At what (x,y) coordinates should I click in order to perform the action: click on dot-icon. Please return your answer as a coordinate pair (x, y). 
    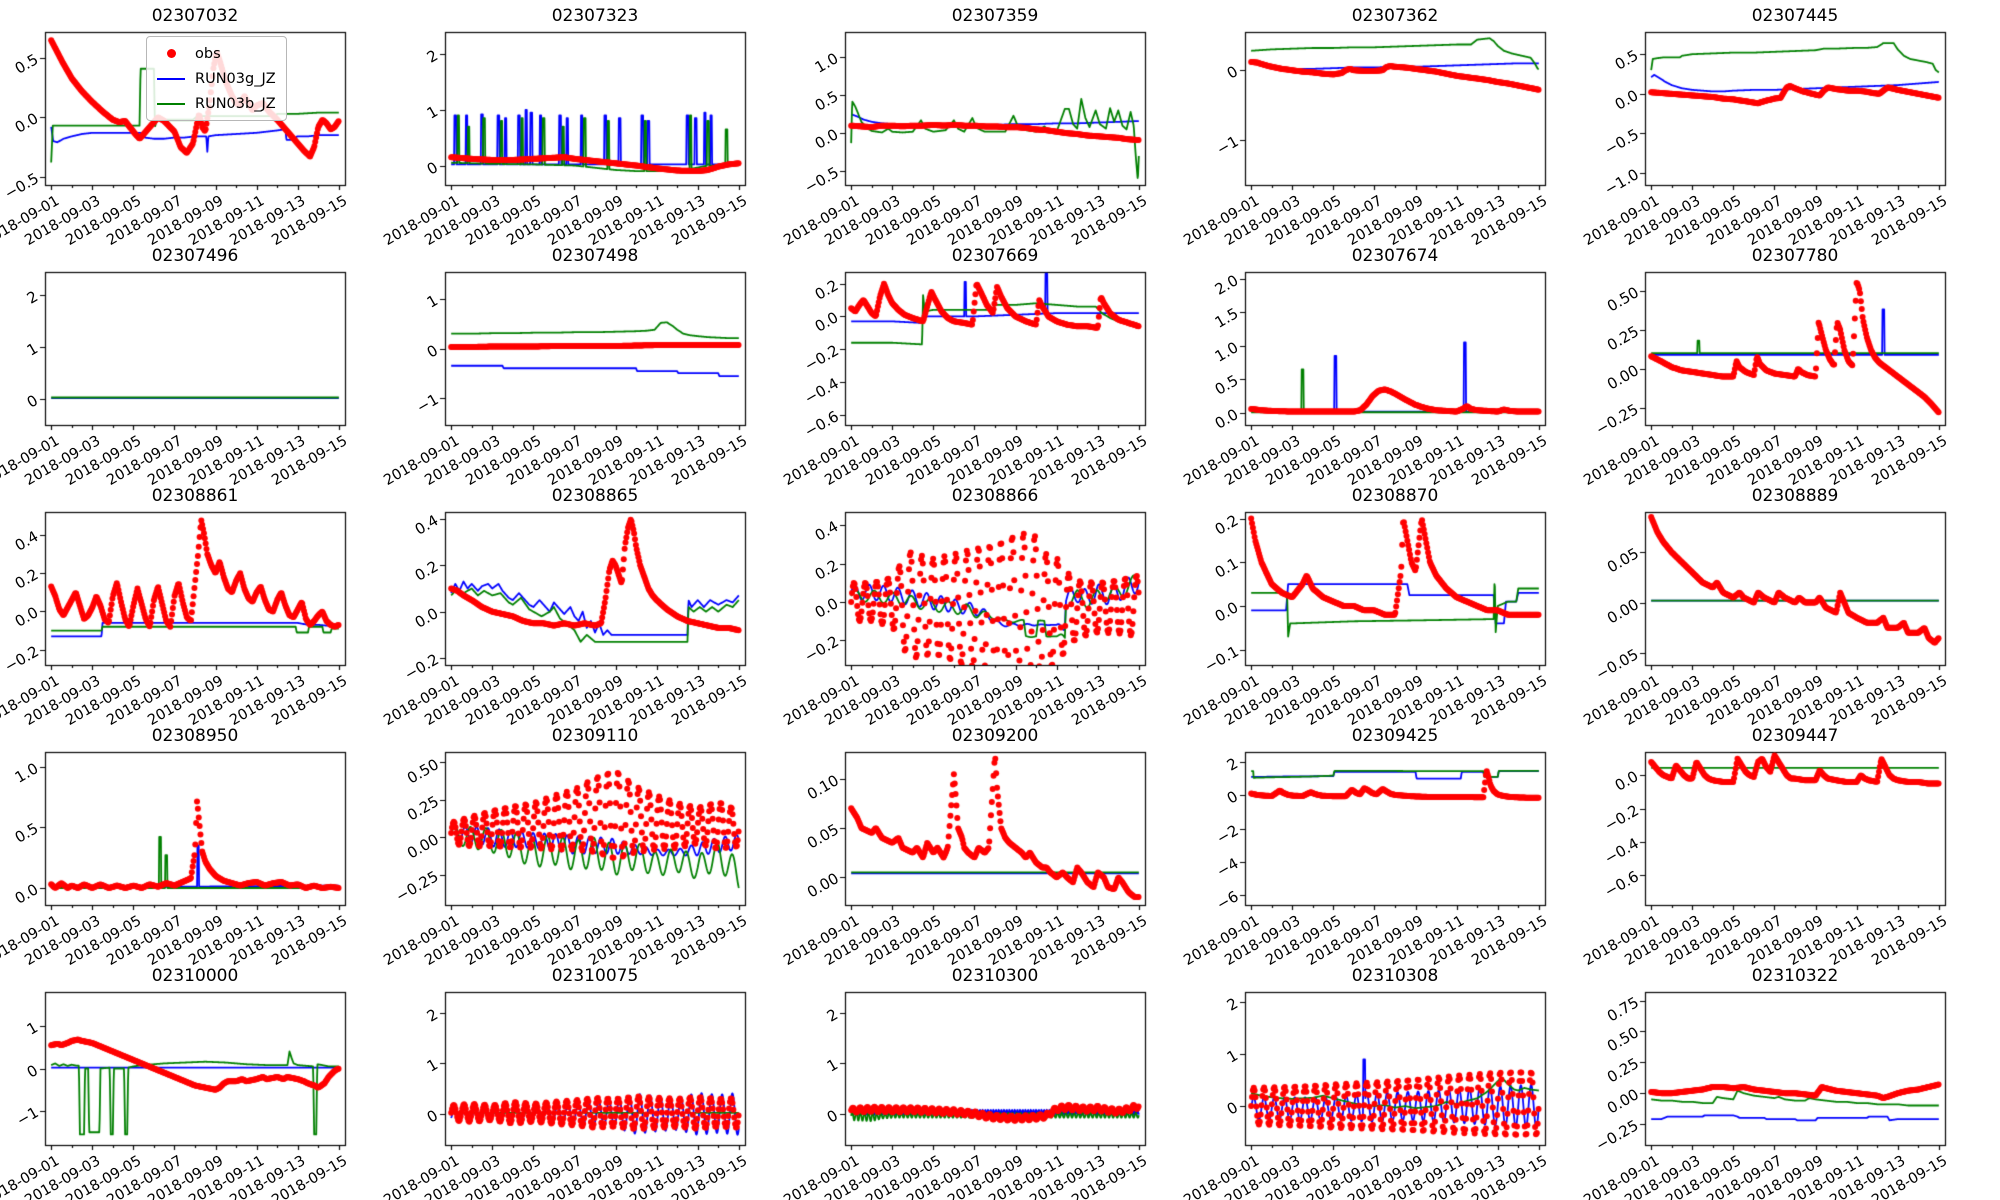
    Looking at the image, I should click on (171, 53).